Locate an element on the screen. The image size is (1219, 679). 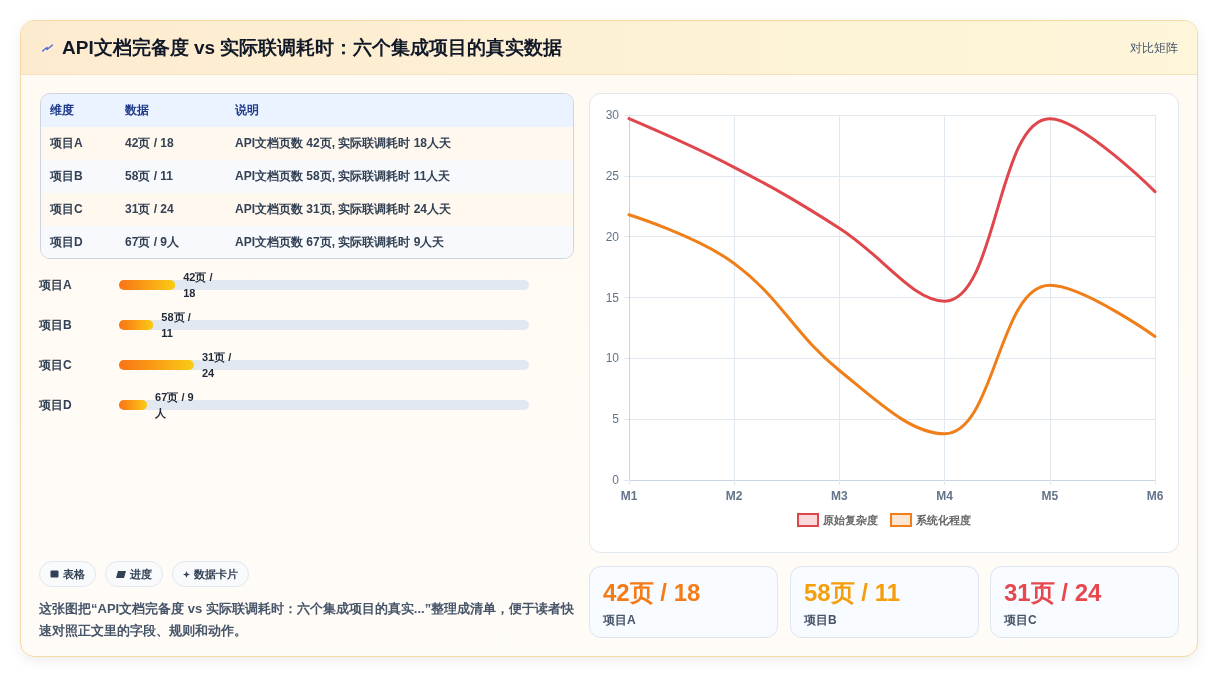
text: 项目A is located at coordinates (66, 143).